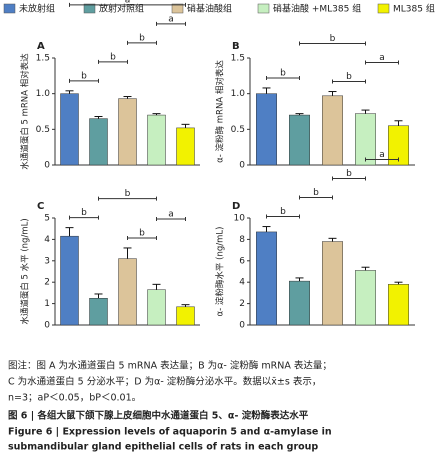  I want to click on panel-label: A, so click(41, 46).